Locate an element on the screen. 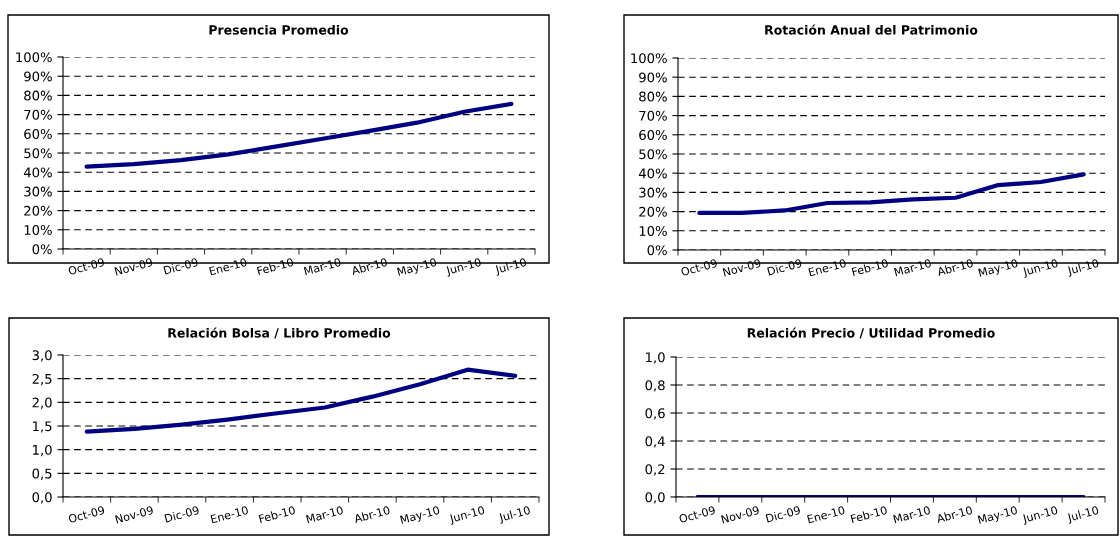 Image resolution: width=1120 pixels, height=537 pixels. y-tick-label: 2,5 is located at coordinates (42, 379).